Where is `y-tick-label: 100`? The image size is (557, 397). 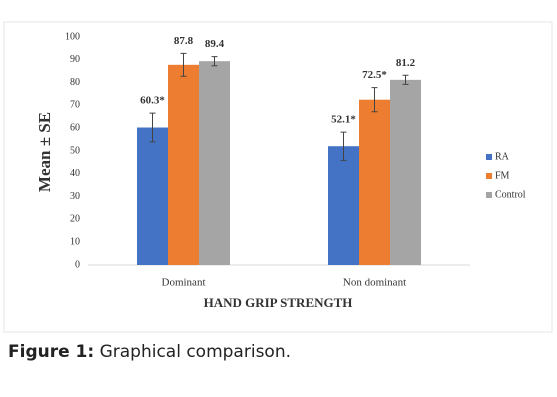 y-tick-label: 100 is located at coordinates (72, 36).